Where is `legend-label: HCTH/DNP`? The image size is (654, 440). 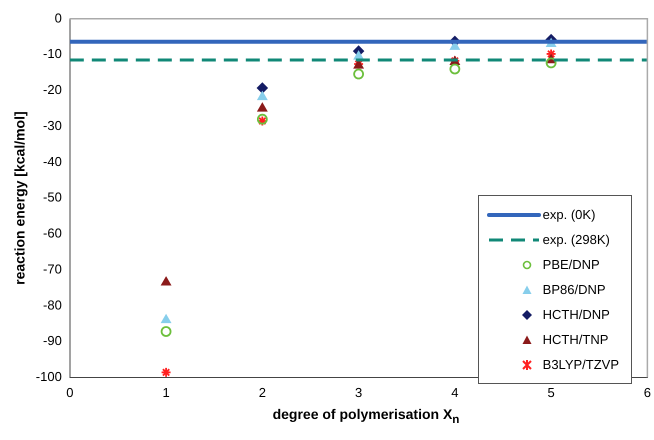 legend-label: HCTH/DNP is located at coordinates (576, 314).